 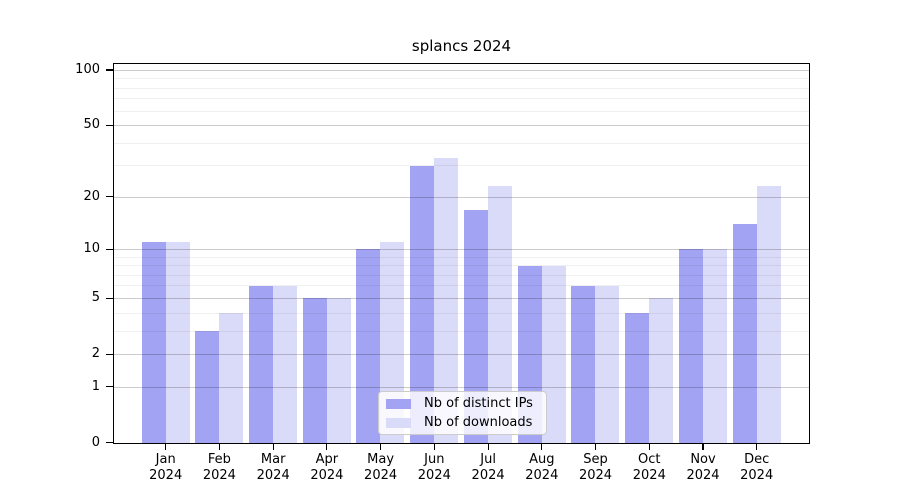 I want to click on bar-downloads-dec, so click(x=768, y=314).